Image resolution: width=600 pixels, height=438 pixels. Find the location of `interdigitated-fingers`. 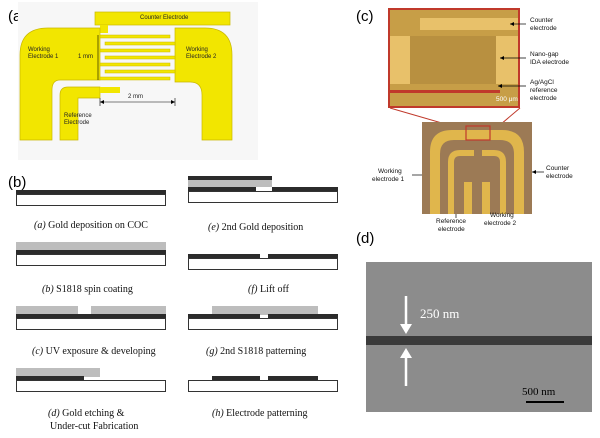

interdigitated-fingers is located at coordinates (137, 57).